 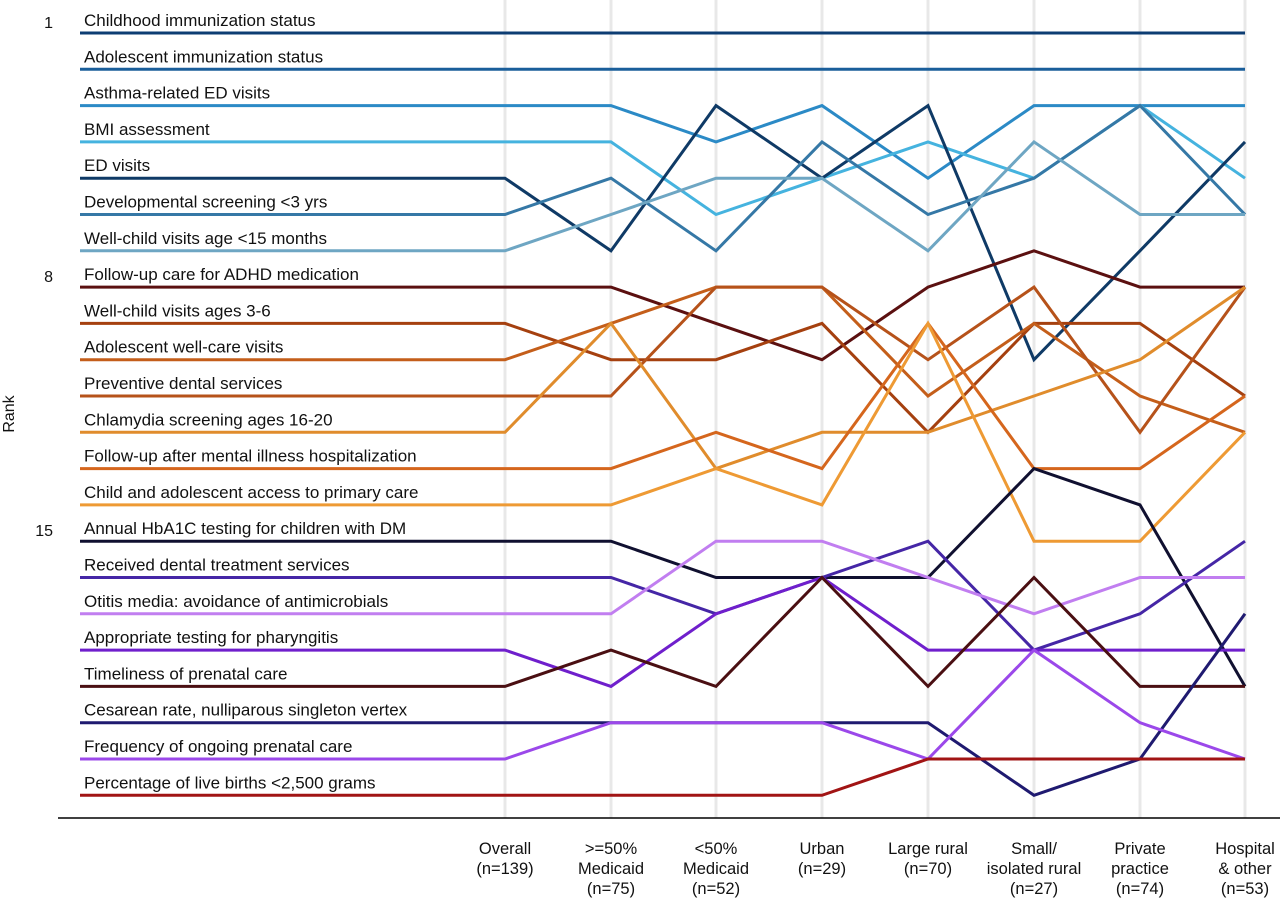 I want to click on series-label-2: Adolescent immunization status, so click(x=203, y=56).